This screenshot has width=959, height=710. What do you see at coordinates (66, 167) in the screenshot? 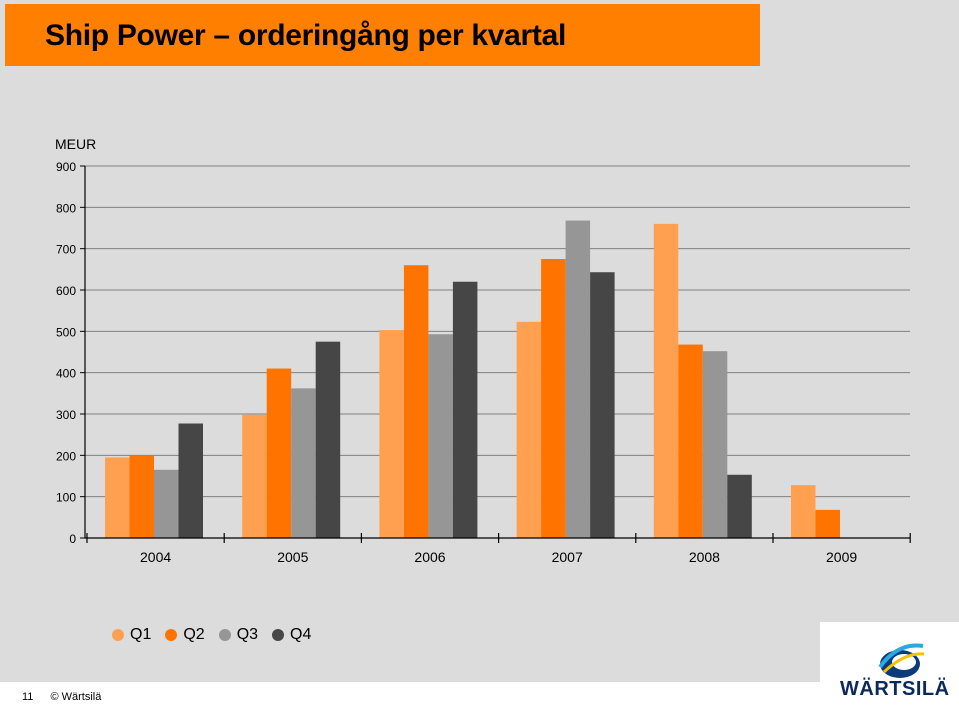
I see `y-tick-label-900: 900` at bounding box center [66, 167].